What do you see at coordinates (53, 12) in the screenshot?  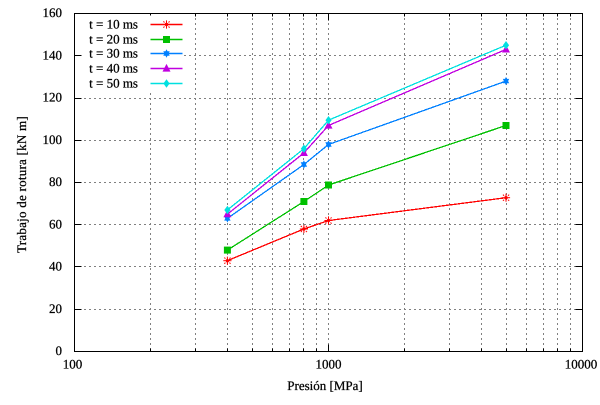 I see `svg-text: 160` at bounding box center [53, 12].